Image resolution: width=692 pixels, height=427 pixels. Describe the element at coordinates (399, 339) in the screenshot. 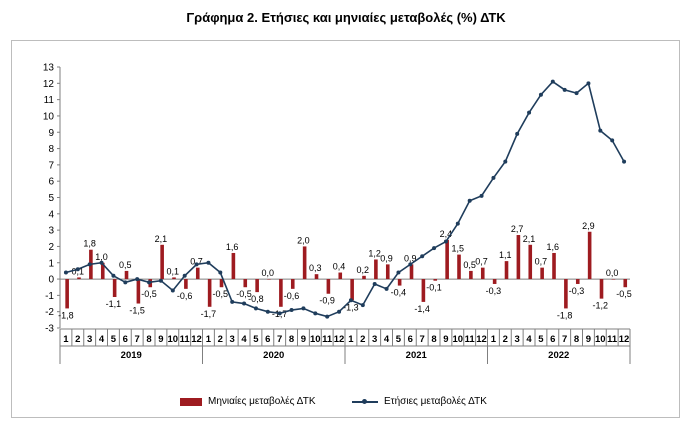

I see `x-month-label: 5` at that location.